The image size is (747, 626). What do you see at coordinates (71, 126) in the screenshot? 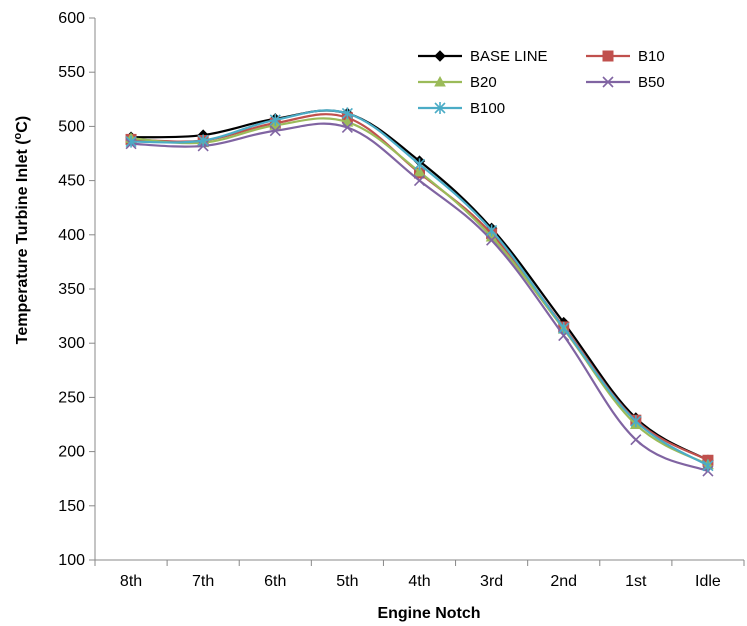
I see `y-tick-label: 500` at bounding box center [71, 126].